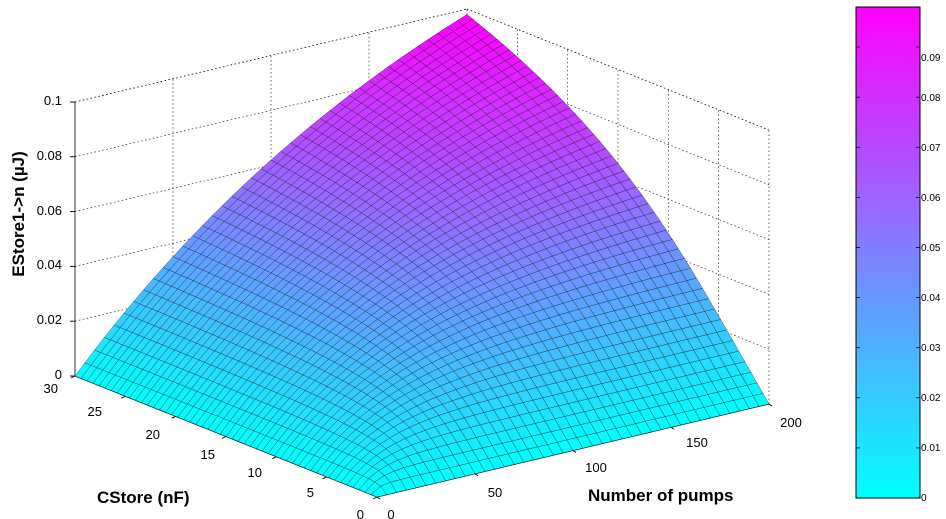  I want to click on y-tick-label: 30, so click(51, 388).